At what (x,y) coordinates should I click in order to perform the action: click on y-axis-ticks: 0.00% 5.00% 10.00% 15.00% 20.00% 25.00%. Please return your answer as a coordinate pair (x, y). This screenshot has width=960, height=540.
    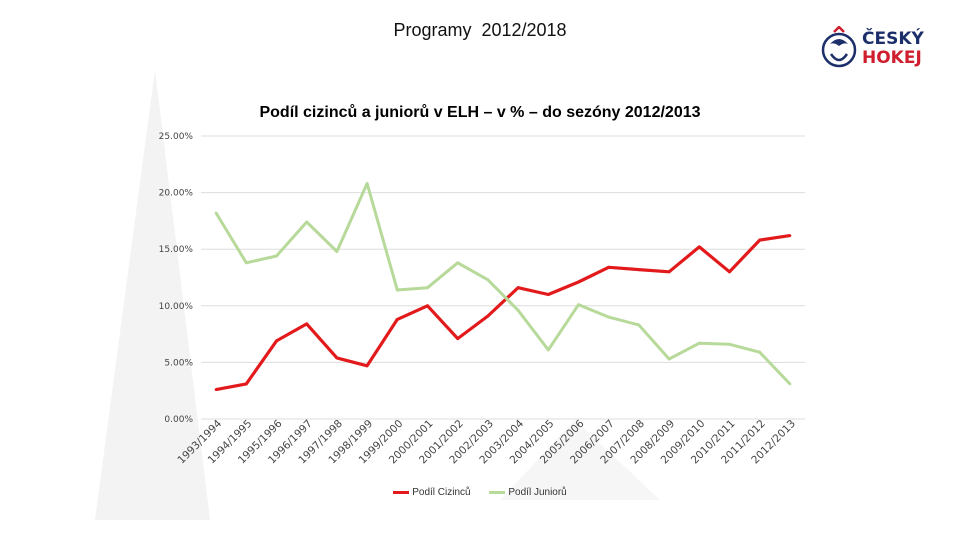
    Looking at the image, I should click on (176, 278).